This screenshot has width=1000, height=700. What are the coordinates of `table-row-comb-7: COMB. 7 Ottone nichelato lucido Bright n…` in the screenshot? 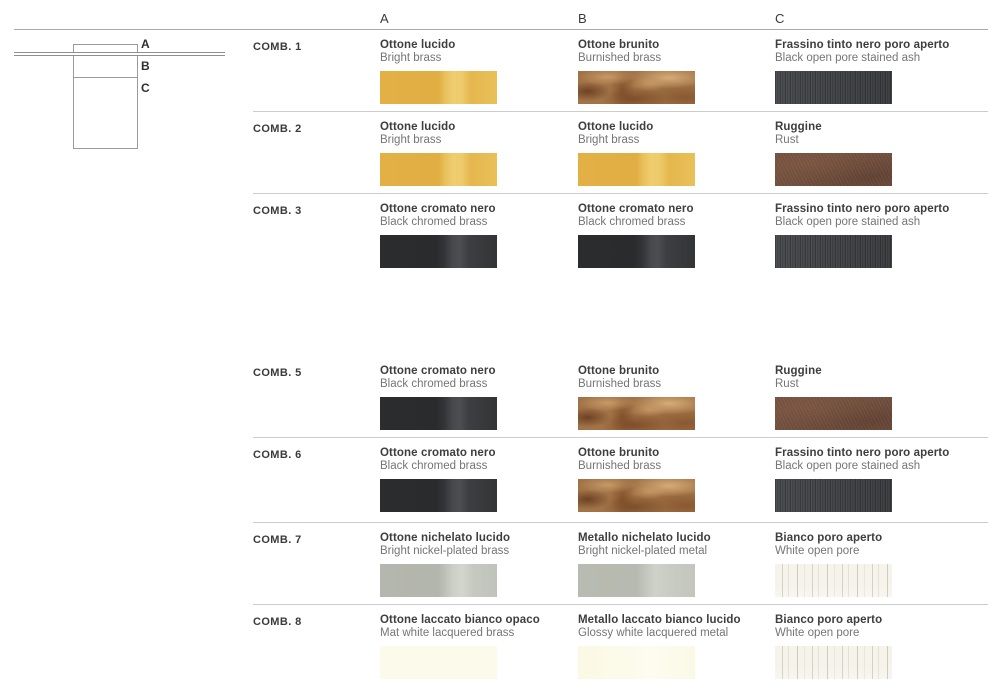 It's located at (620, 564).